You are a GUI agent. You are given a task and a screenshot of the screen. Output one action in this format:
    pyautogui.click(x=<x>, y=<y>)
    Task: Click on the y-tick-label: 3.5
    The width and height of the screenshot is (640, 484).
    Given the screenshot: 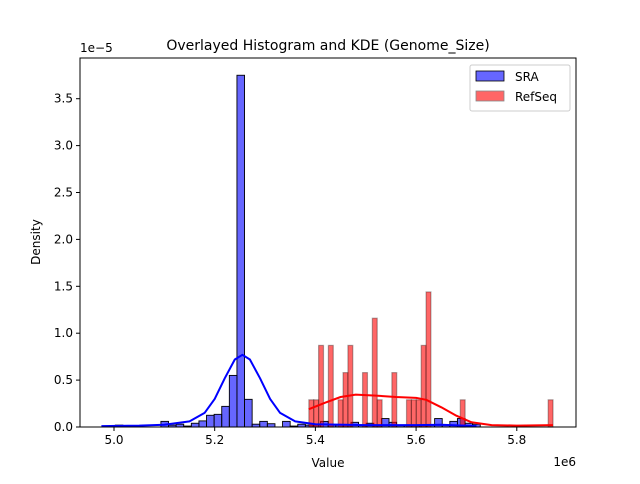 What is the action you would take?
    pyautogui.click(x=63, y=99)
    